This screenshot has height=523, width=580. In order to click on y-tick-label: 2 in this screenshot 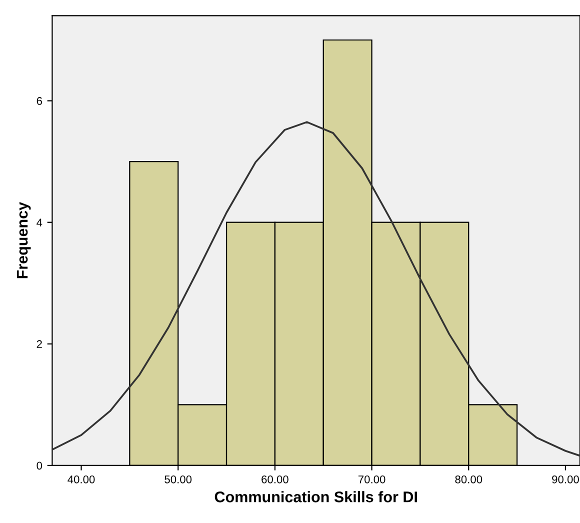, I will do `click(39, 344)`.